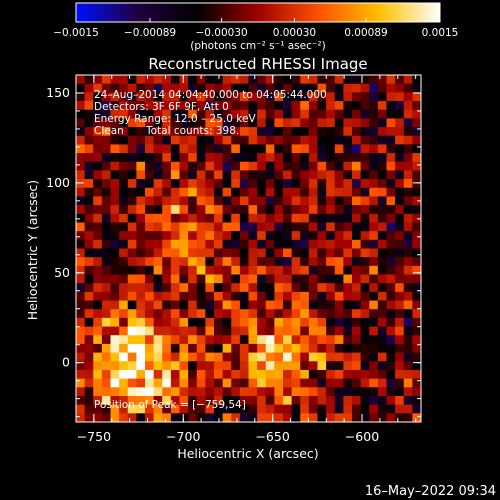  What do you see at coordinates (365, 33) in the screenshot?
I see `colorbar-tick-label-4: 0.00089` at bounding box center [365, 33].